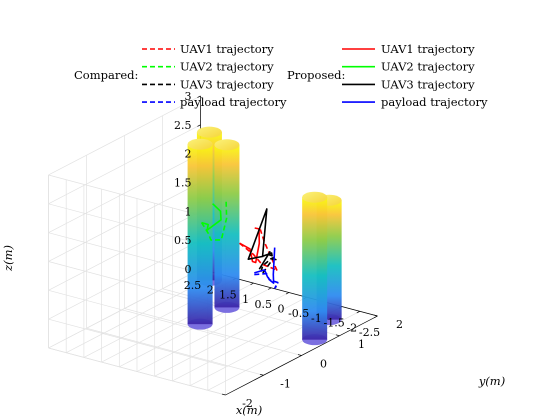 The width and height of the screenshot is (550, 418). Describe the element at coordinates (188, 211) in the screenshot. I see `z-tick-label: 1` at that location.